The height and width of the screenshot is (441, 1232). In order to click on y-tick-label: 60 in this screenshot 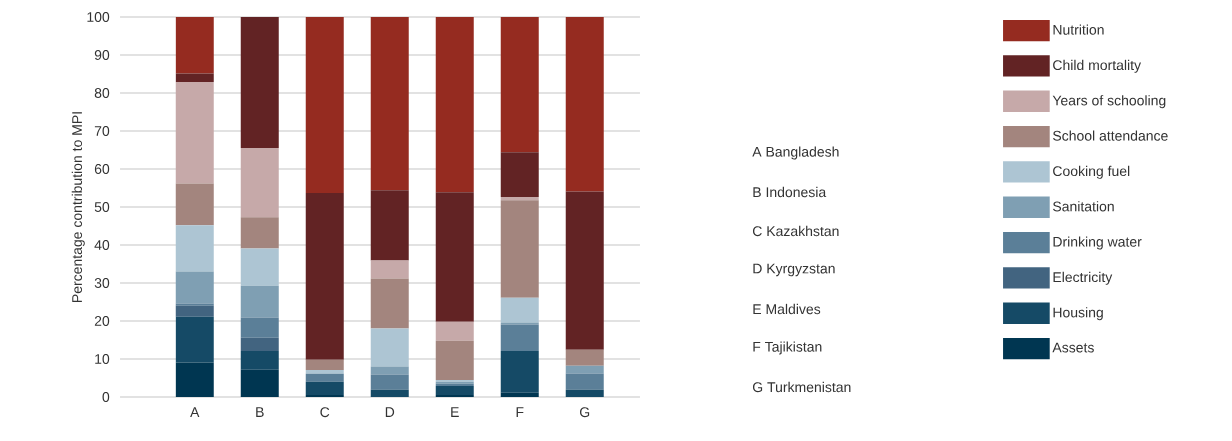, I will do `click(102, 169)`.